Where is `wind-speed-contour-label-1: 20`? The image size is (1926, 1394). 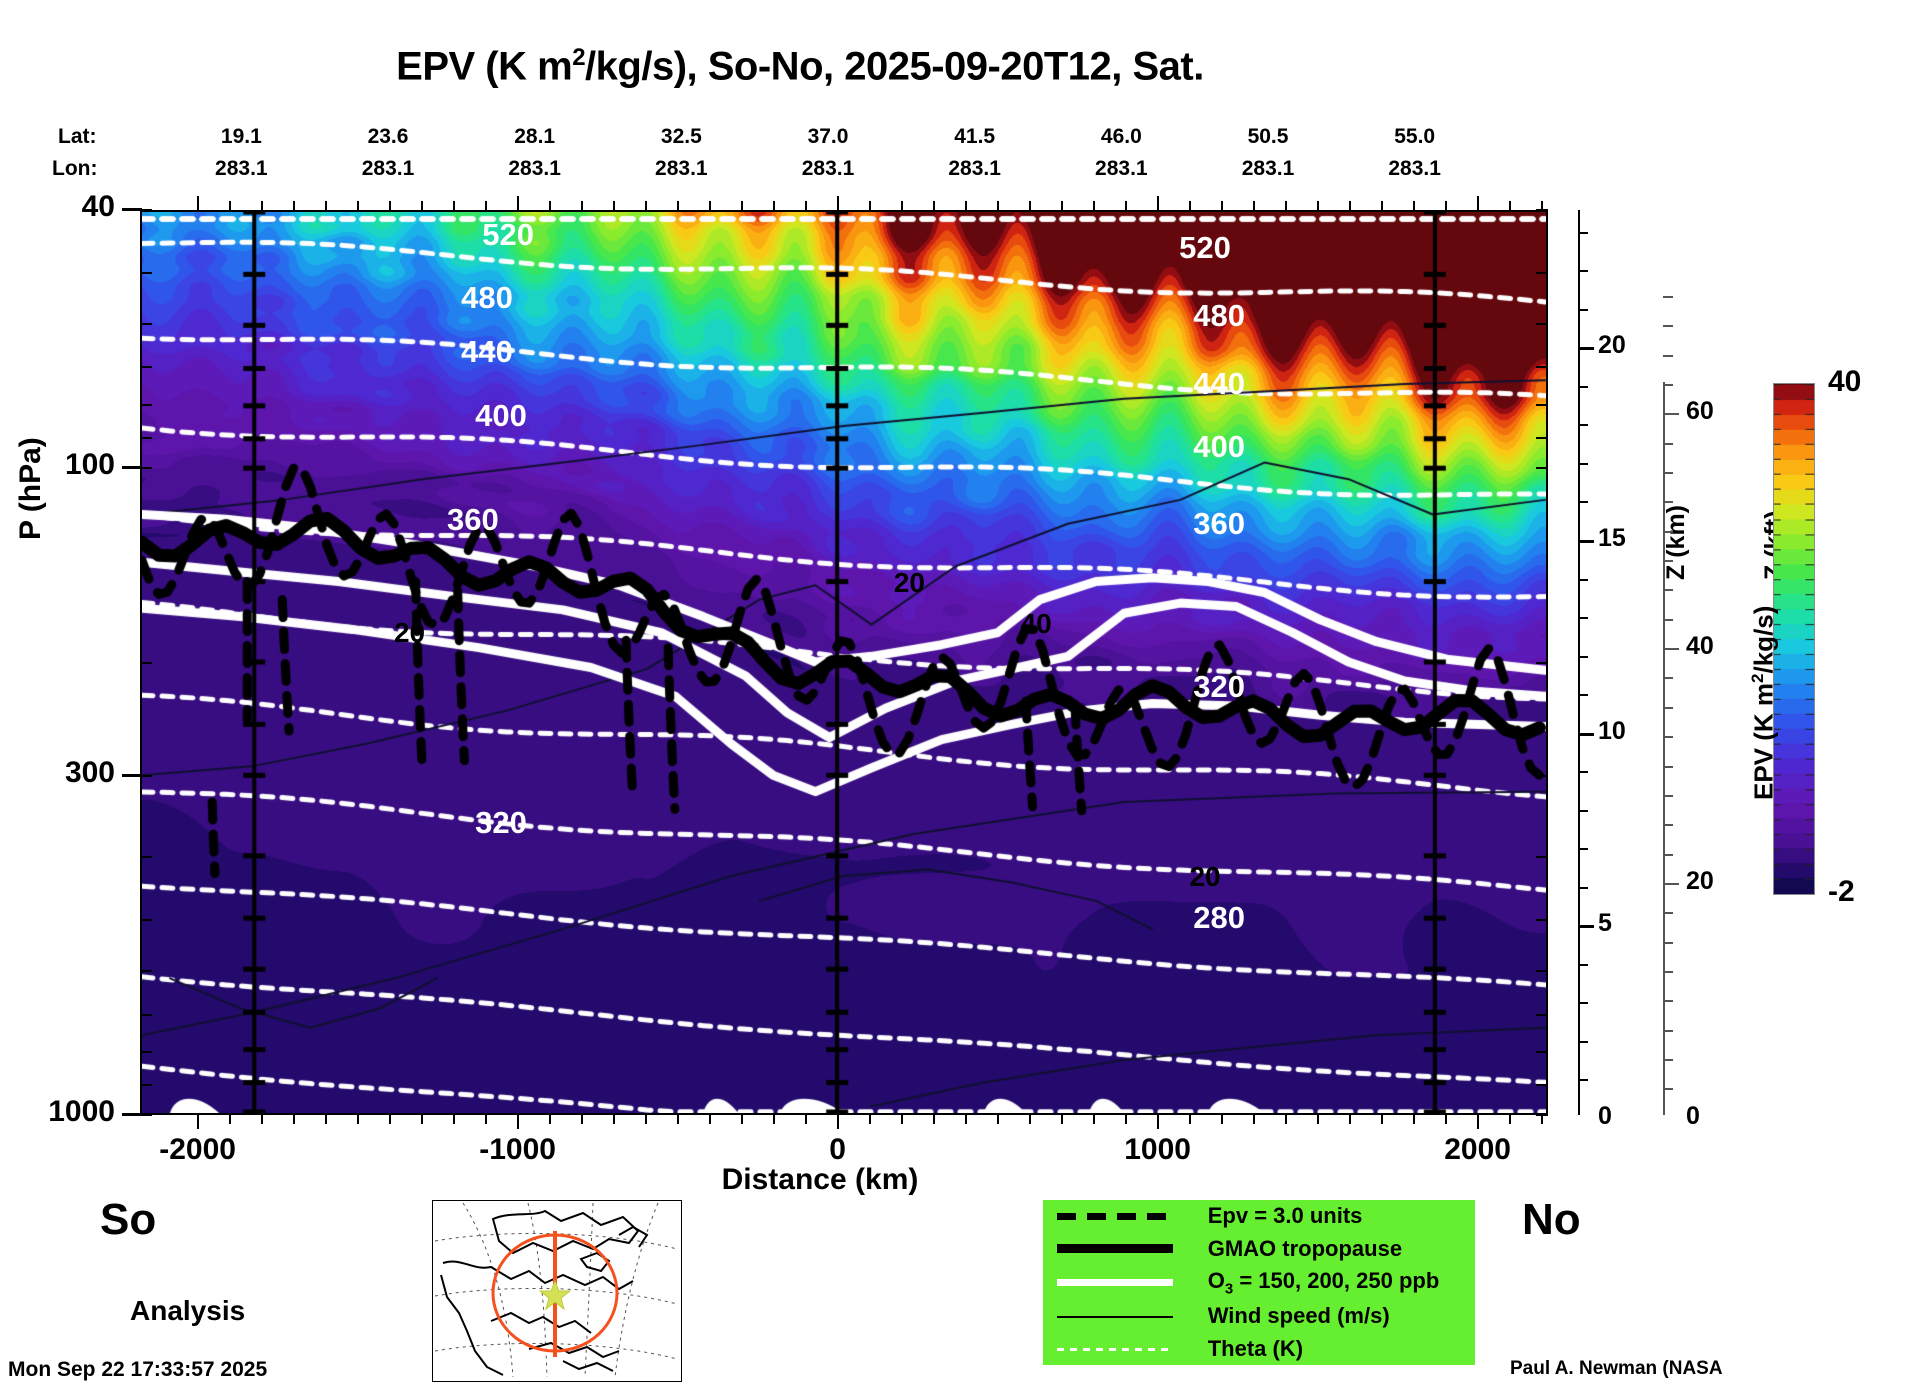
wind-speed-contour-label-1: 20 is located at coordinates (909, 583).